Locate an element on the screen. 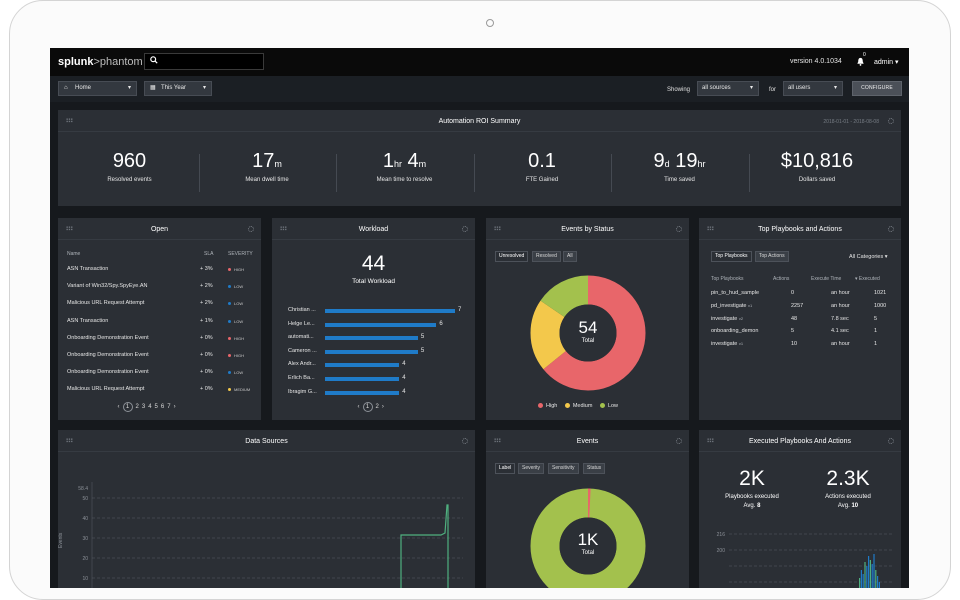 This screenshot has width=960, height=600. legend-high: High is located at coordinates (547, 406).